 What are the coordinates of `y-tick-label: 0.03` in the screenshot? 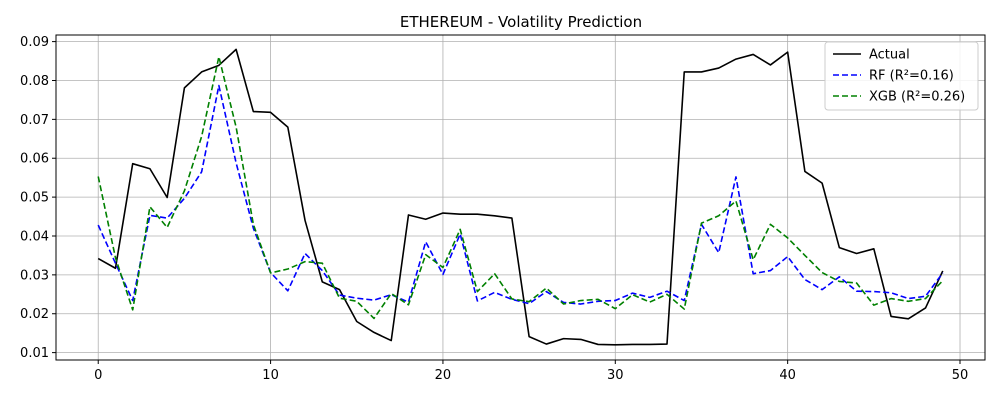 It's located at (34, 275).